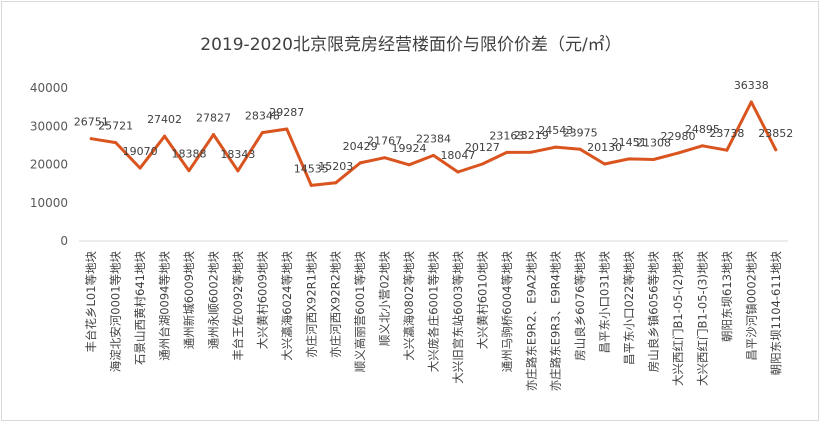 This screenshot has width=822, height=424. Describe the element at coordinates (727, 296) in the screenshot. I see `x-tick-label: 朝阳东坝613地块` at that location.